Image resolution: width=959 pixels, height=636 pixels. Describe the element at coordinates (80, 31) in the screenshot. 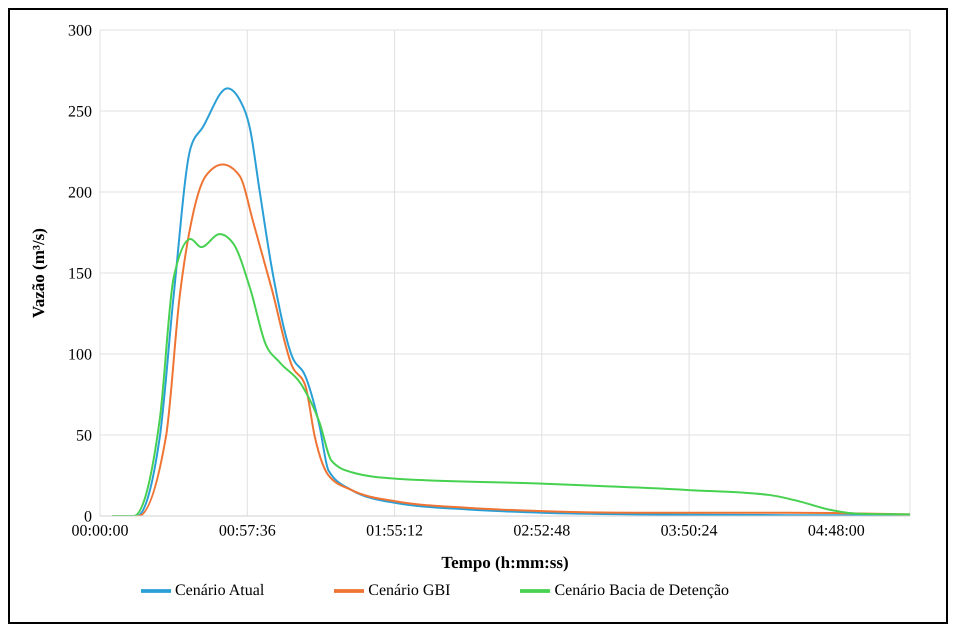

I see `y-tick-label: 300` at that location.